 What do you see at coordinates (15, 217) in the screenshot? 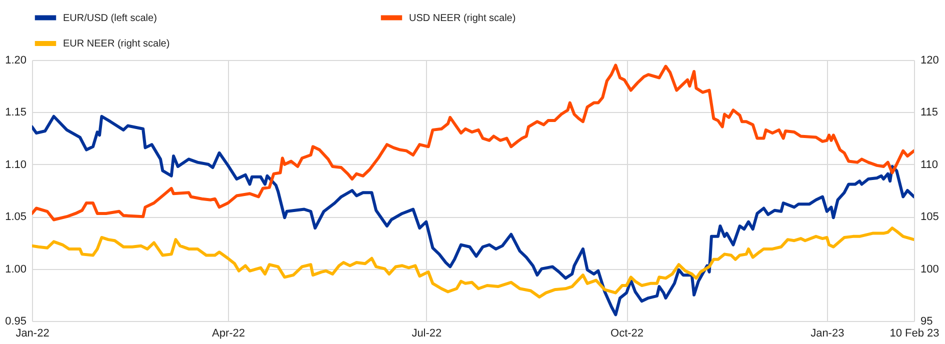
I see `y-tick-label: 1.05` at bounding box center [15, 217].